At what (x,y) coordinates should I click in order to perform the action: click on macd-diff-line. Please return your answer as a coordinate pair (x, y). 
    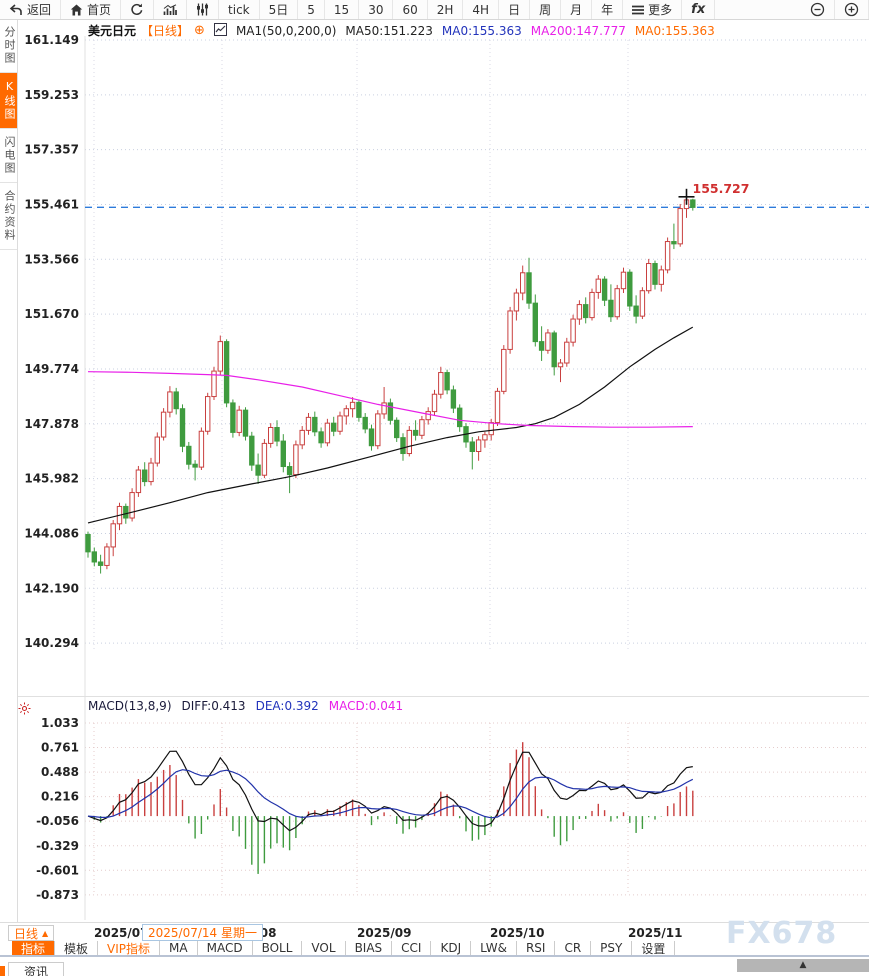
    Looking at the image, I should click on (390, 791).